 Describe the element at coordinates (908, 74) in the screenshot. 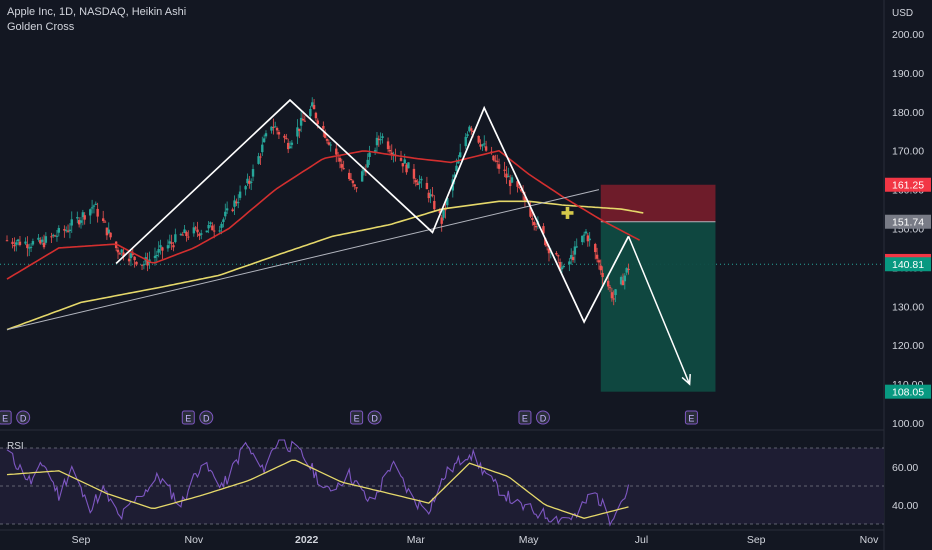

I see `price-tick-label: 190.00` at that location.